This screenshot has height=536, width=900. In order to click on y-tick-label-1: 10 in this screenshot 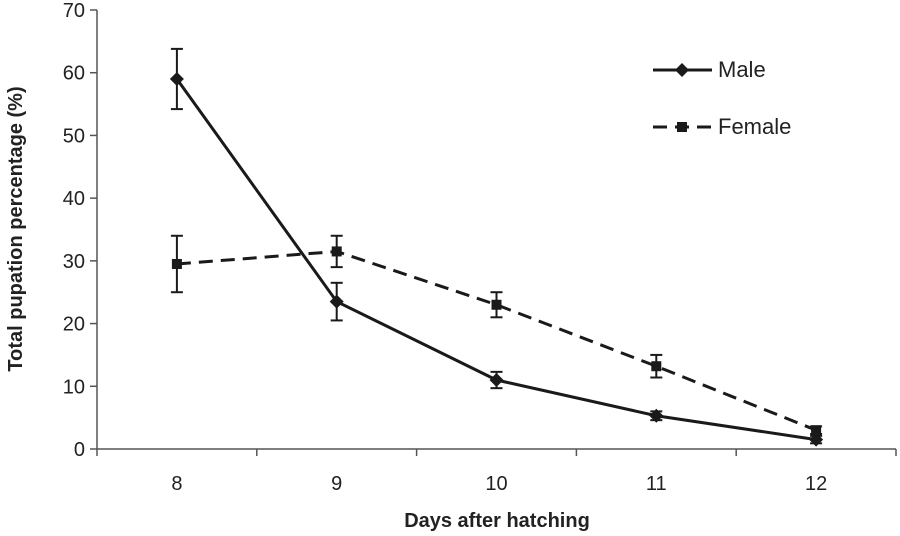, I will do `click(74, 387)`.